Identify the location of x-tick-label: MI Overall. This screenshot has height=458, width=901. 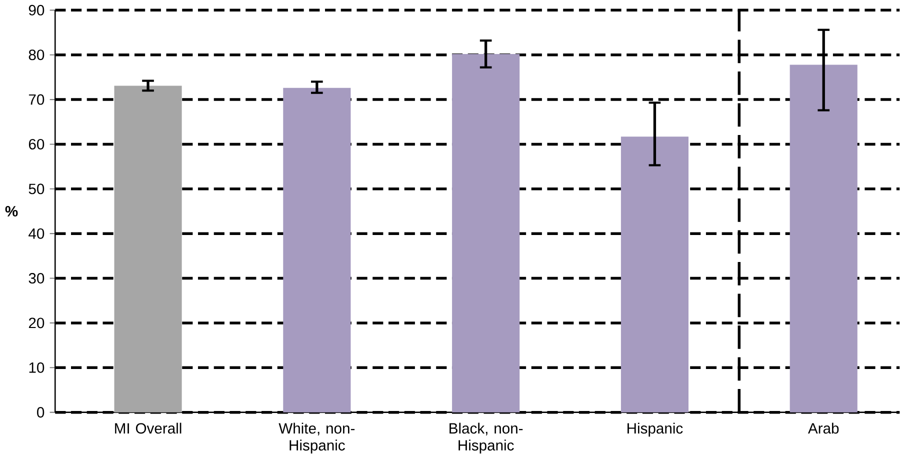
(148, 428).